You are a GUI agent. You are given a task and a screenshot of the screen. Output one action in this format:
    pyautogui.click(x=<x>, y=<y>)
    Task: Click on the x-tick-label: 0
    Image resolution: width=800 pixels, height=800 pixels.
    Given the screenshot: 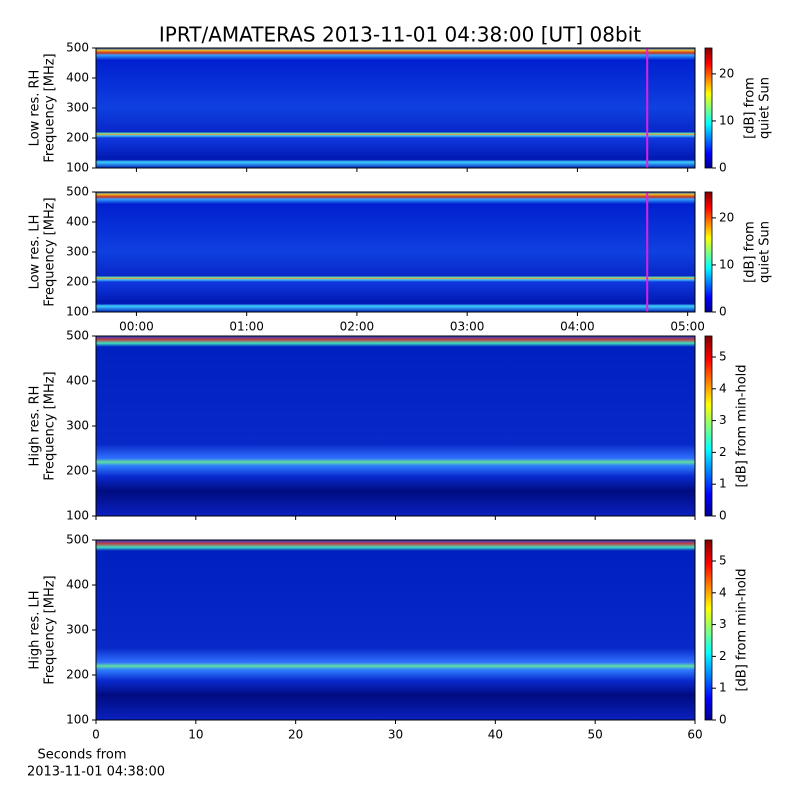 What is the action you would take?
    pyautogui.click(x=96, y=735)
    